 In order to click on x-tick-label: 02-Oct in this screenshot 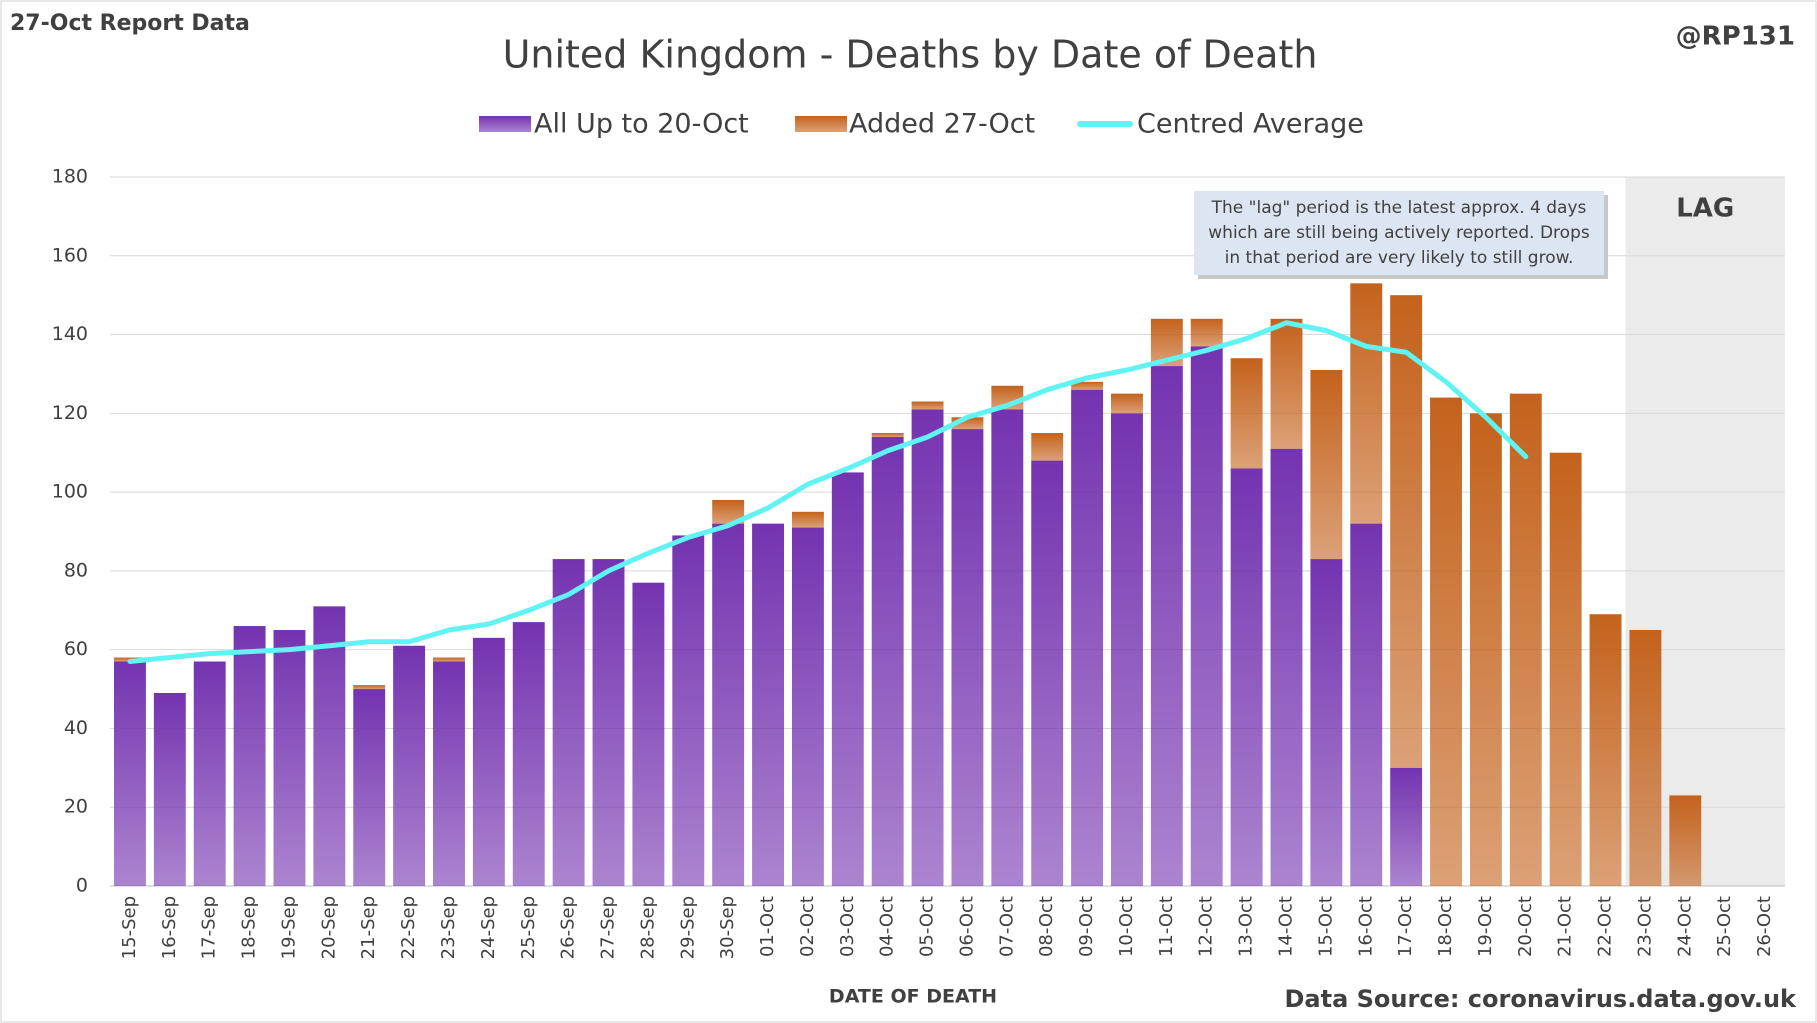, I will do `click(807, 926)`.